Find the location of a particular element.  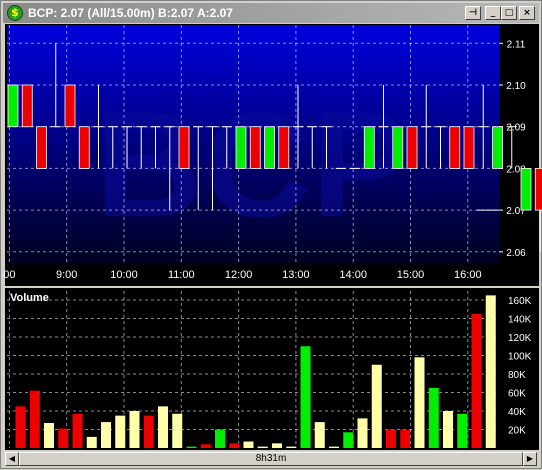

window-title: BCP: 2.07 (All/15.00m) B:2.07 A:2.07 is located at coordinates (130, 13).